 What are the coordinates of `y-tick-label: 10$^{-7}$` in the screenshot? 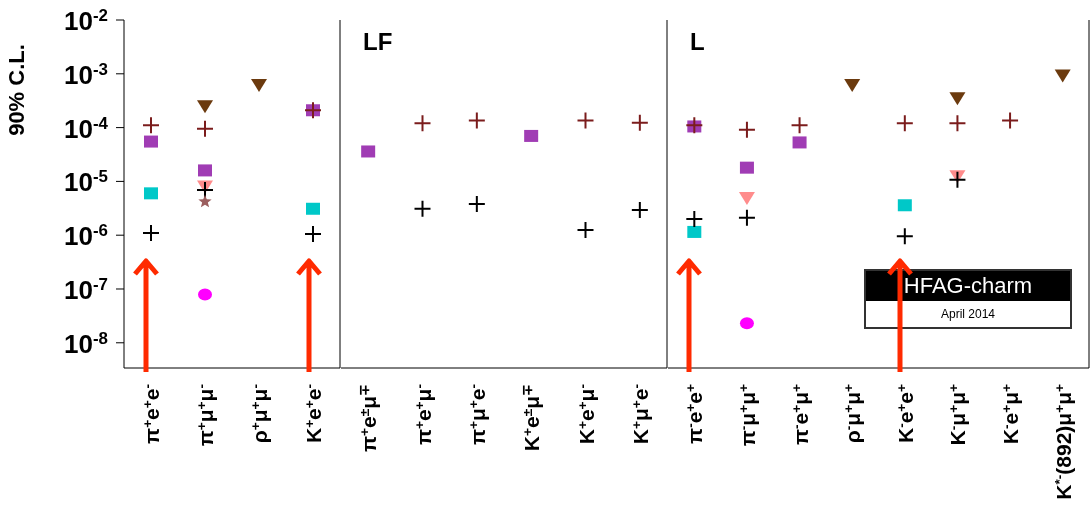 It's located at (86, 289).